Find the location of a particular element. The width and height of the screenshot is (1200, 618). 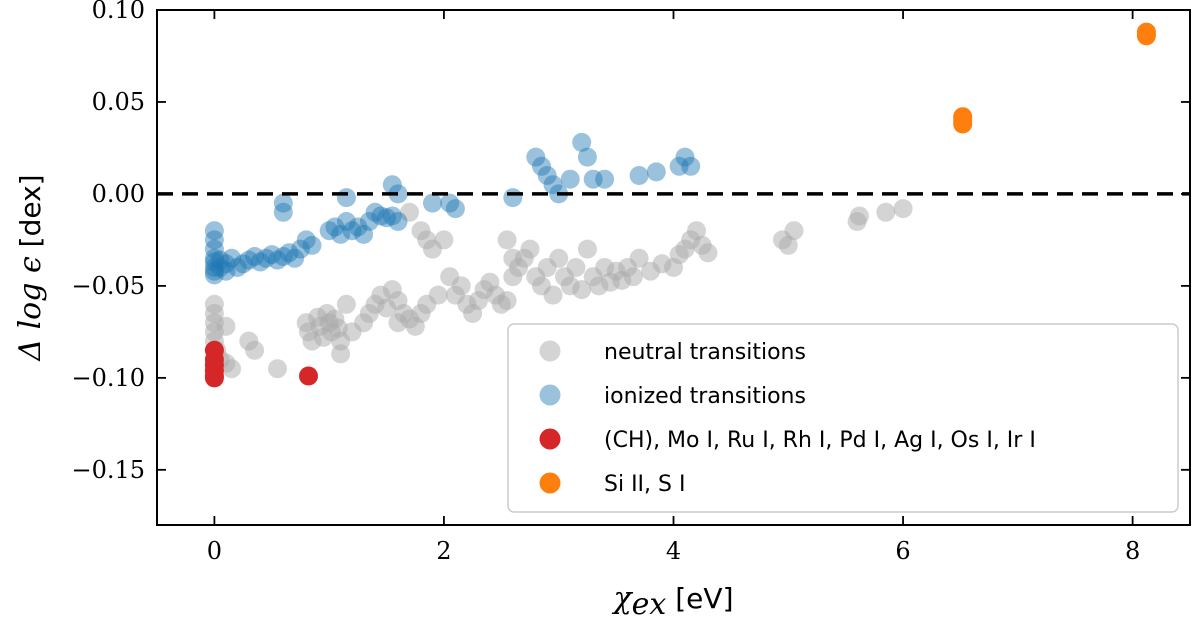

y-tick-label-1: −0.10 is located at coordinates (108, 378).